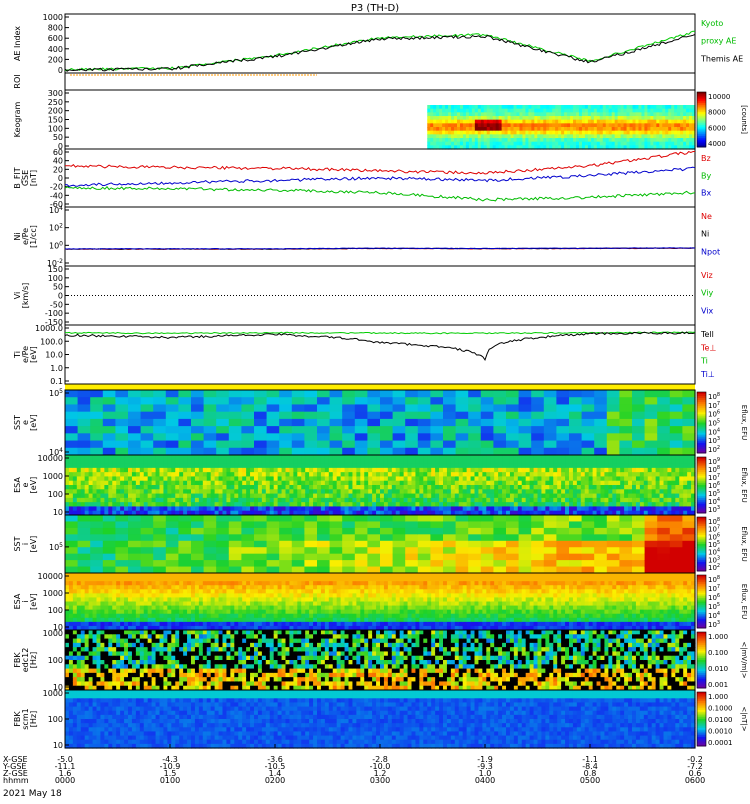 The width and height of the screenshot is (750, 804). I want to click on y-tick-label: 10, so click(58, 512).